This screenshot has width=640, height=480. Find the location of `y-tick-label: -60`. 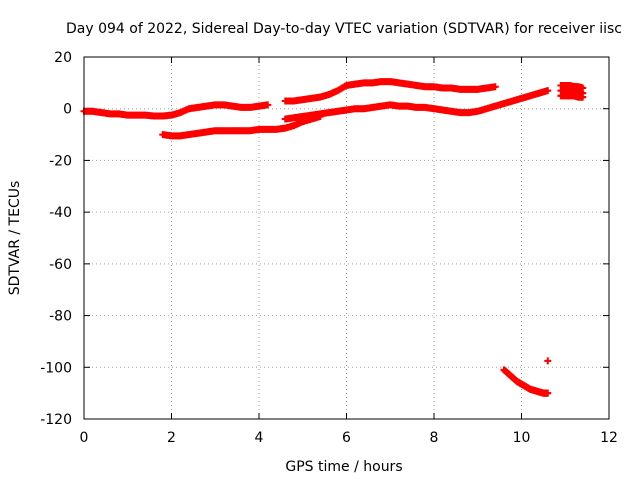

y-tick-label: -60 is located at coordinates (60, 265).